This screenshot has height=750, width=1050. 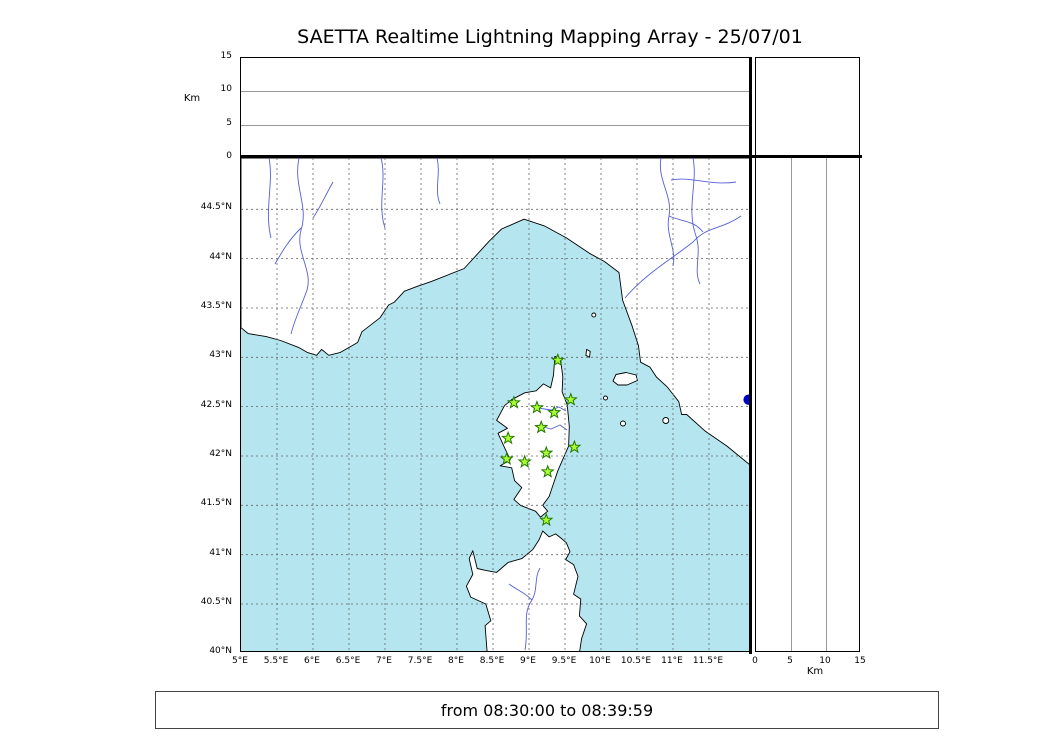 What do you see at coordinates (623, 423) in the screenshot?
I see `montecristo-island` at bounding box center [623, 423].